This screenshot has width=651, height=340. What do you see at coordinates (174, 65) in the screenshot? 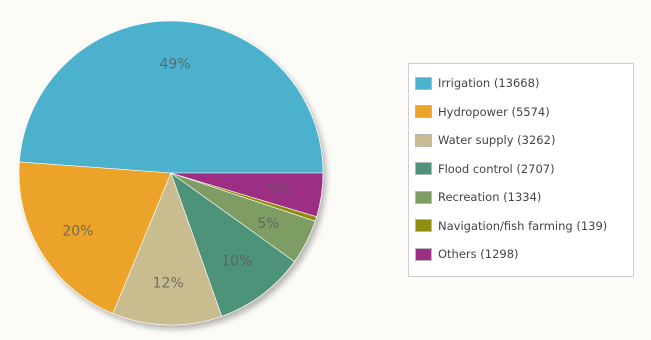
I see `slice-percent-label: 49%` at bounding box center [174, 65].